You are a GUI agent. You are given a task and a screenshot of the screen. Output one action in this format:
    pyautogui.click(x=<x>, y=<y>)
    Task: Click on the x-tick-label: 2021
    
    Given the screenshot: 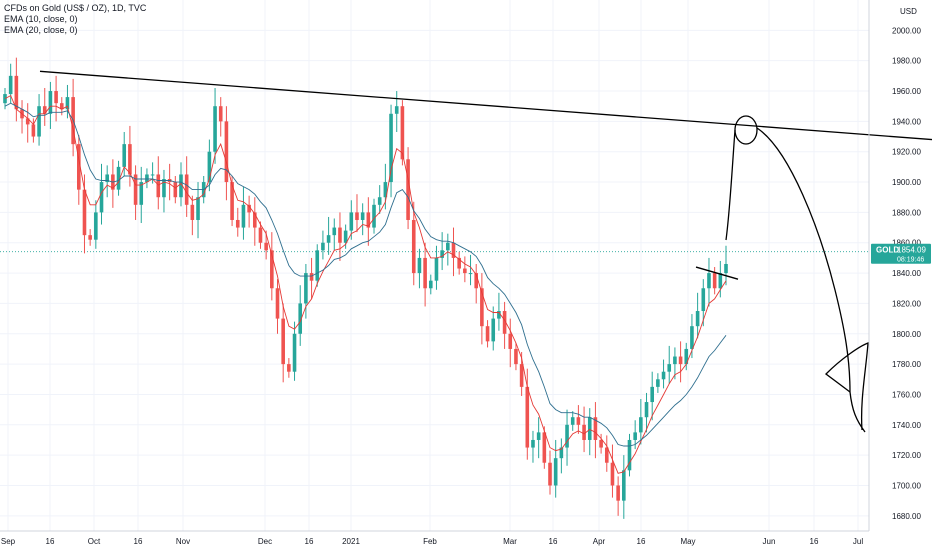 What is the action you would take?
    pyautogui.click(x=351, y=541)
    